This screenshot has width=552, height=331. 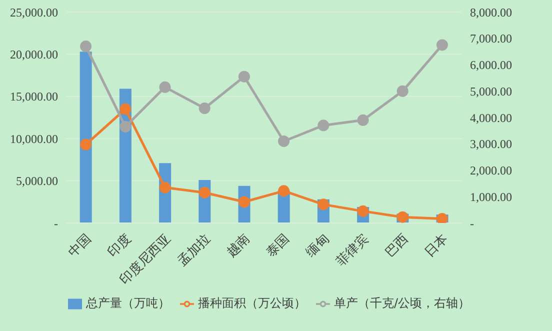 I want to click on x-tick-label: 孟加拉, so click(x=193, y=249).